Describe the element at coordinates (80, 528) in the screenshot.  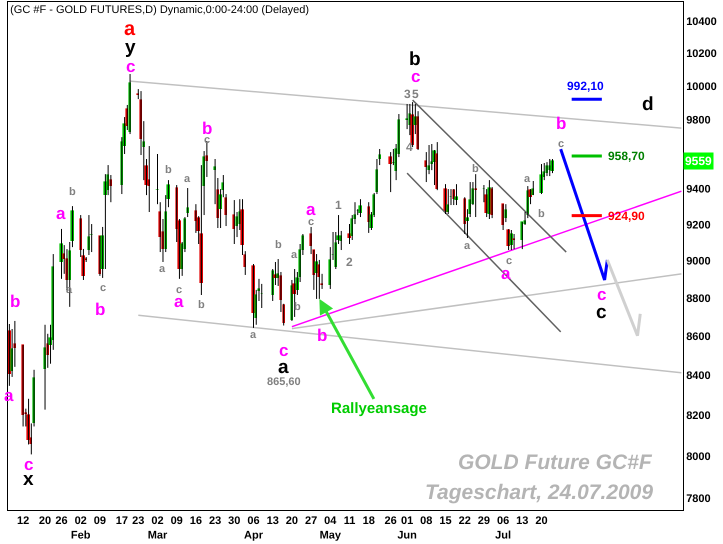
I see `x-tick-label: 02 Feb` at that location.